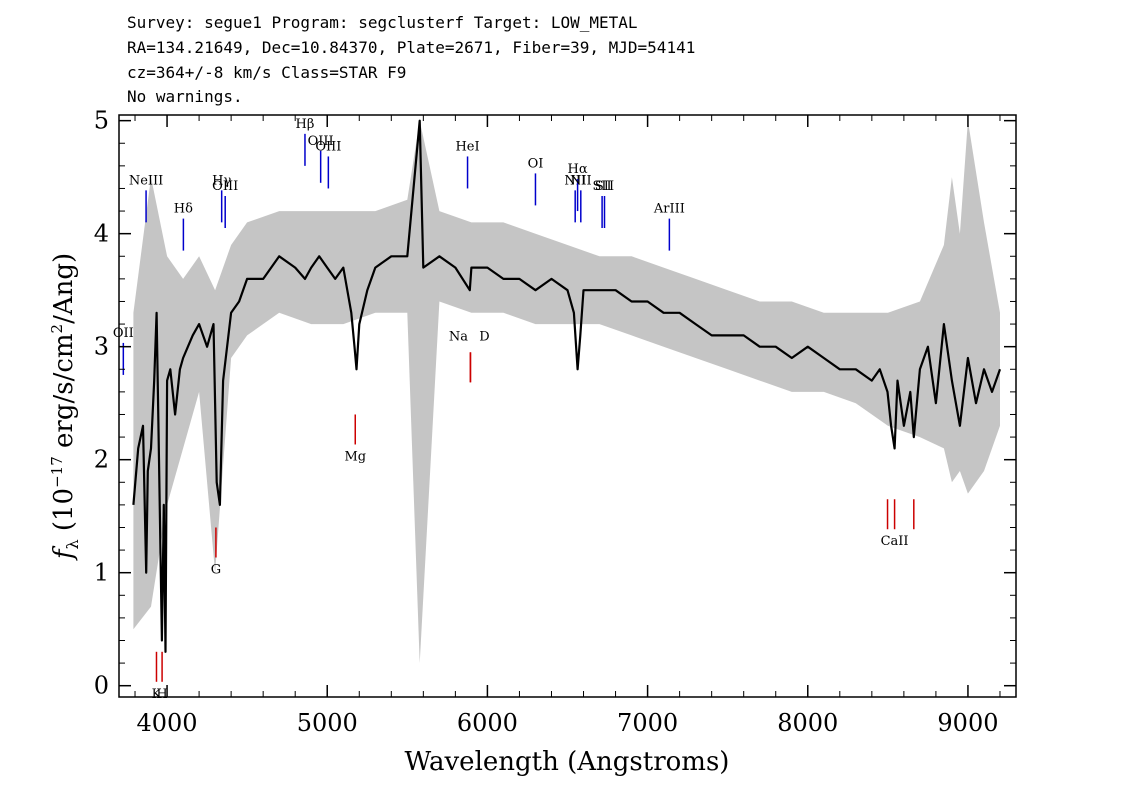 The width and height of the screenshot is (1134, 810). I want to click on y-tick-label: 2, so click(101, 460).